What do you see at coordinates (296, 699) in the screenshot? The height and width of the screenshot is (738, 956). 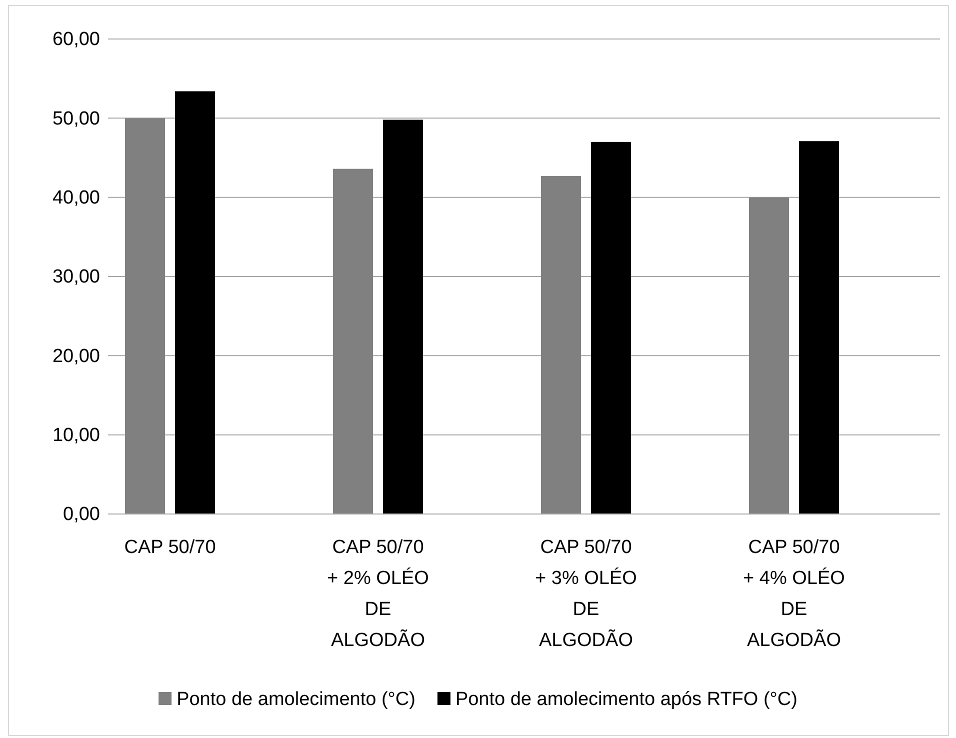 I see `legend-label: Ponto de amolecimento (°C)` at bounding box center [296, 699].